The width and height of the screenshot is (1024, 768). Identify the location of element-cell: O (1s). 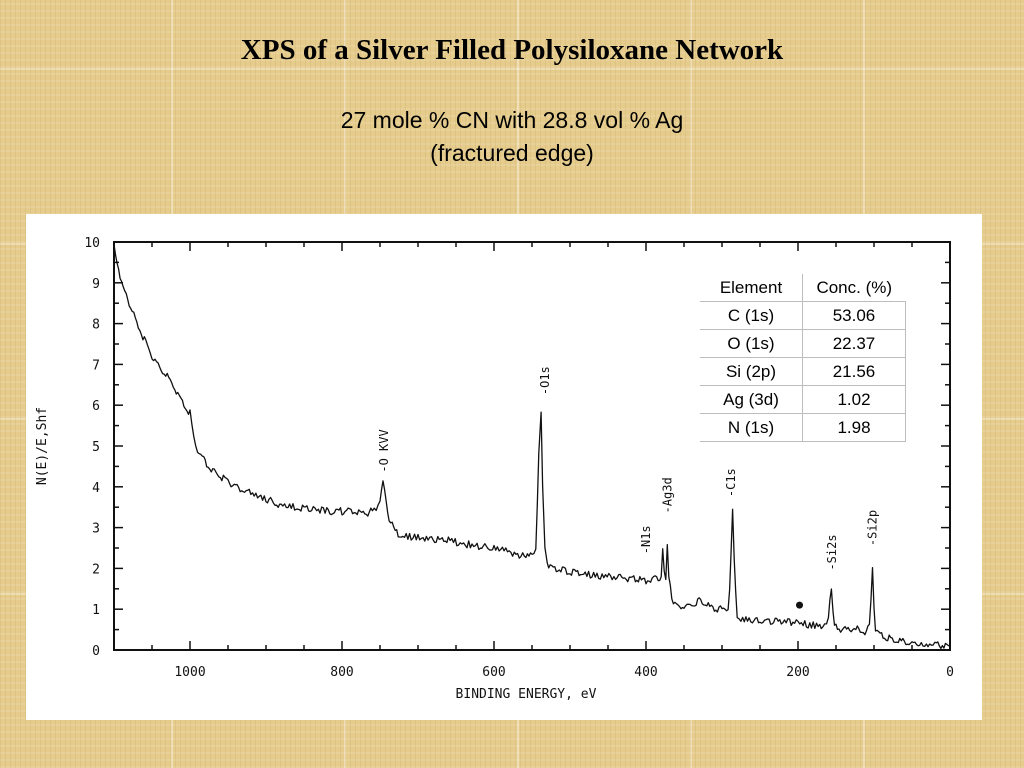
(751, 343).